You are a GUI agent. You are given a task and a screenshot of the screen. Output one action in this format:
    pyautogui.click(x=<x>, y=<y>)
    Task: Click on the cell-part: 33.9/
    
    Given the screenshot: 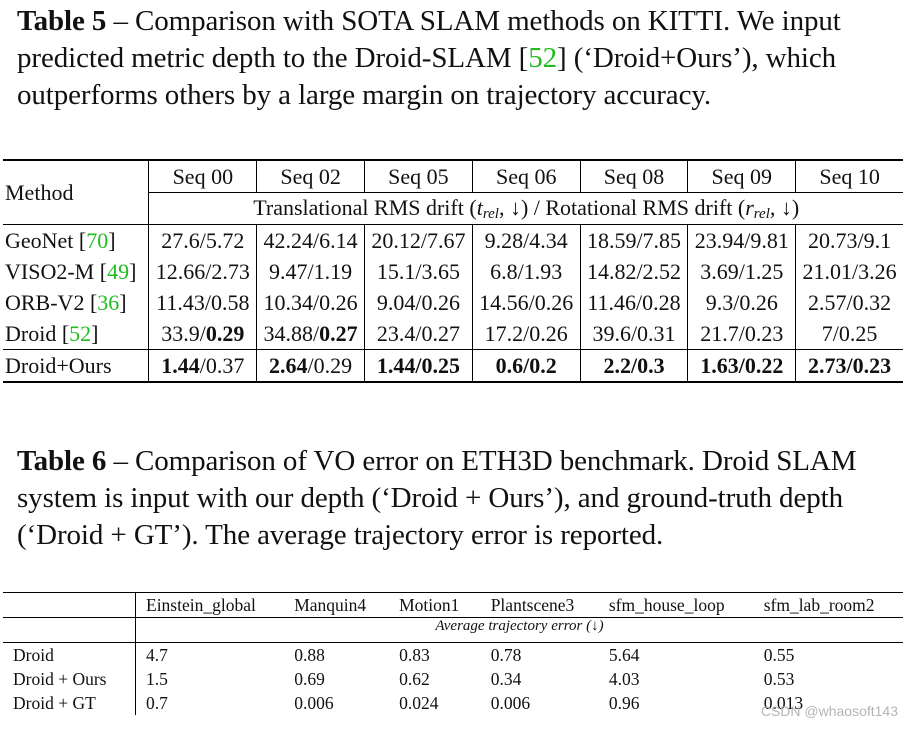 What is the action you would take?
    pyautogui.click(x=183, y=333)
    